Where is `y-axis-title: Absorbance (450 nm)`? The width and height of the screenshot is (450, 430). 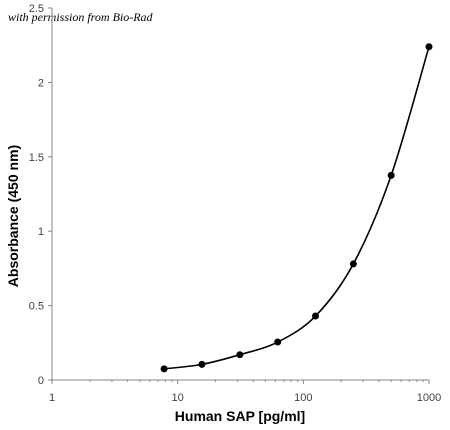
y-axis-title: Absorbance (450 nm) is located at coordinates (13, 216).